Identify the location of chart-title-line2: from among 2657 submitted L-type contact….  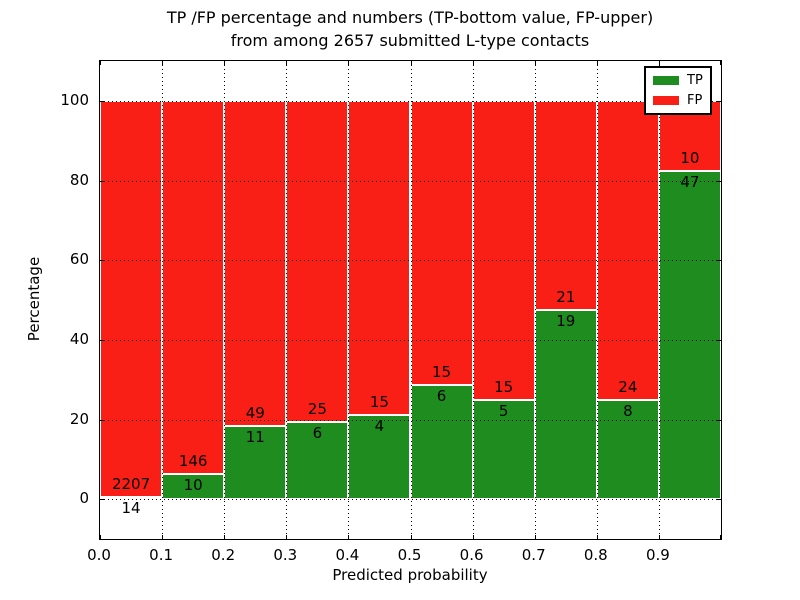
(410, 40).